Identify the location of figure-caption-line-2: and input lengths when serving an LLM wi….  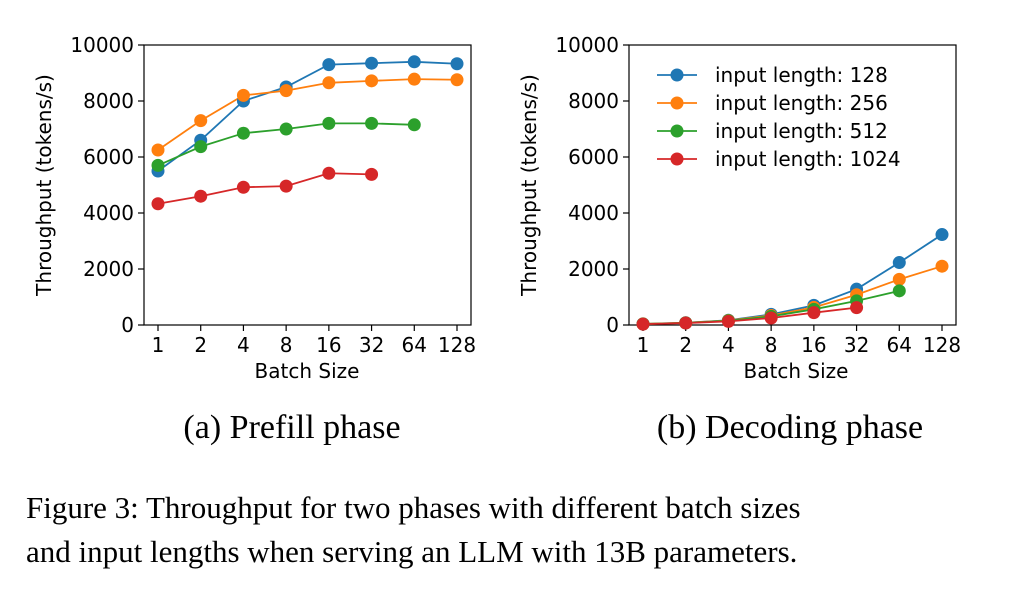
(411, 551).